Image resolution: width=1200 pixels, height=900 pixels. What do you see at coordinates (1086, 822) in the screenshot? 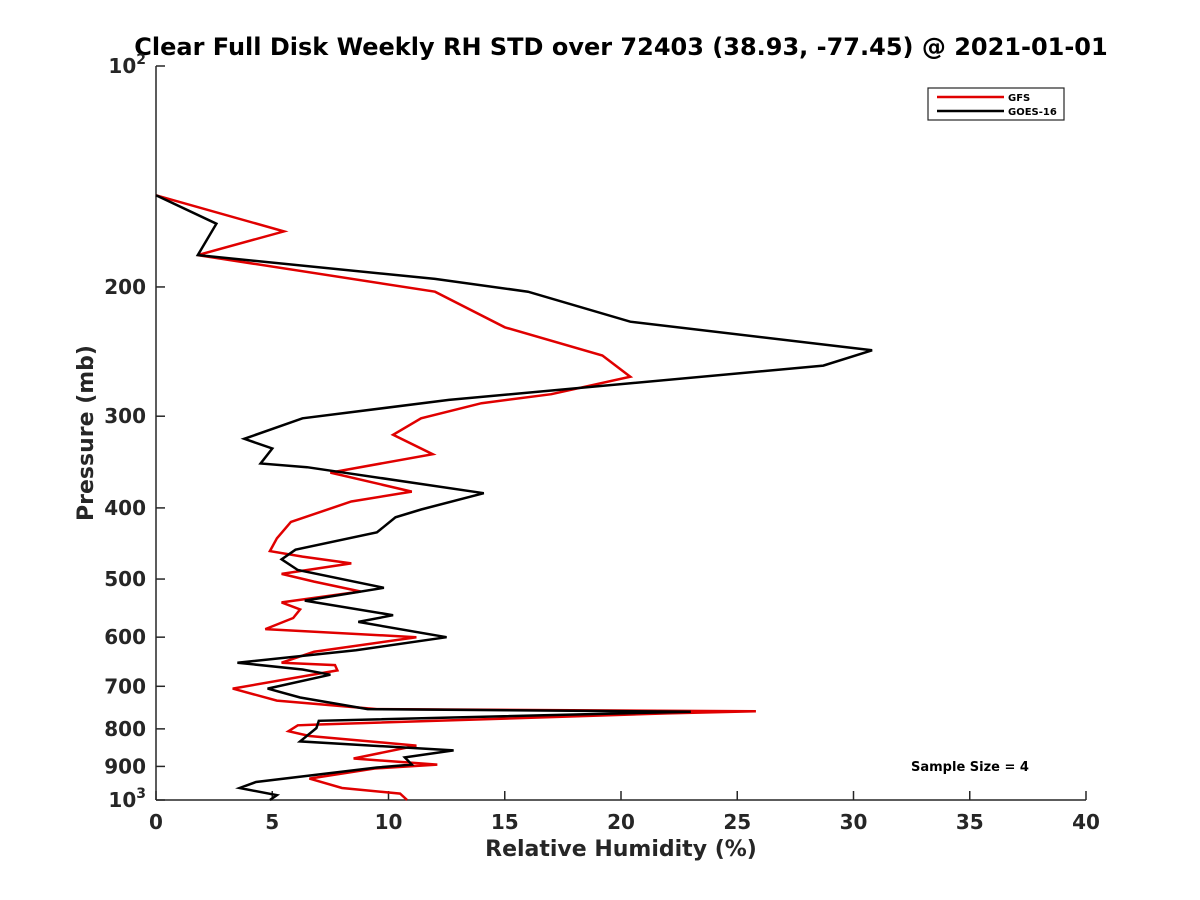
I see `x-tick-label: 40` at bounding box center [1086, 822].